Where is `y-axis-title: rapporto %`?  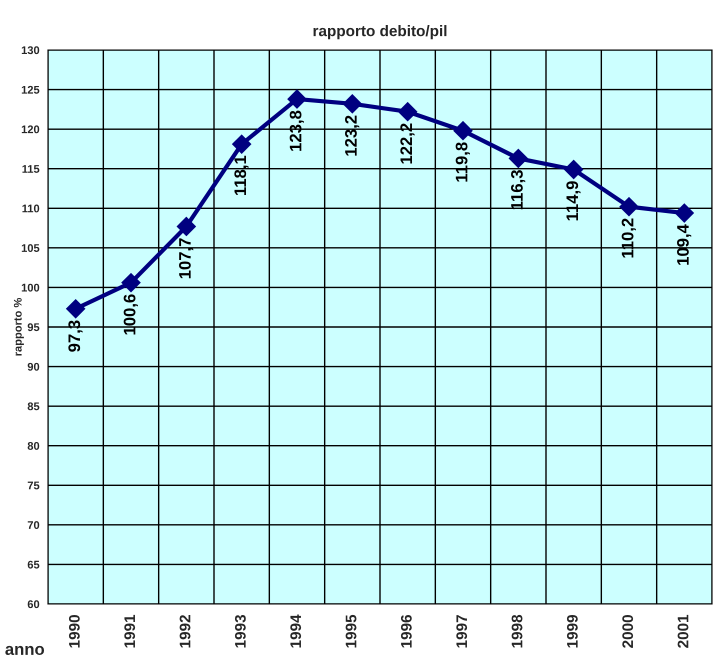
y-axis-title: rapporto % is located at coordinates (19, 327).